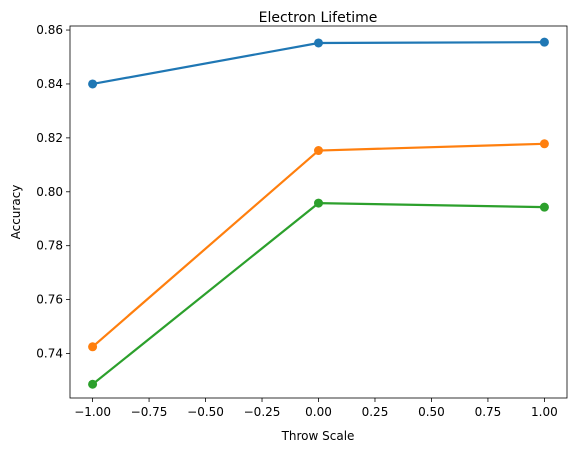 This screenshot has height=453, width=576. Describe the element at coordinates (262, 412) in the screenshot. I see `x-tick-label: −0.25` at that location.